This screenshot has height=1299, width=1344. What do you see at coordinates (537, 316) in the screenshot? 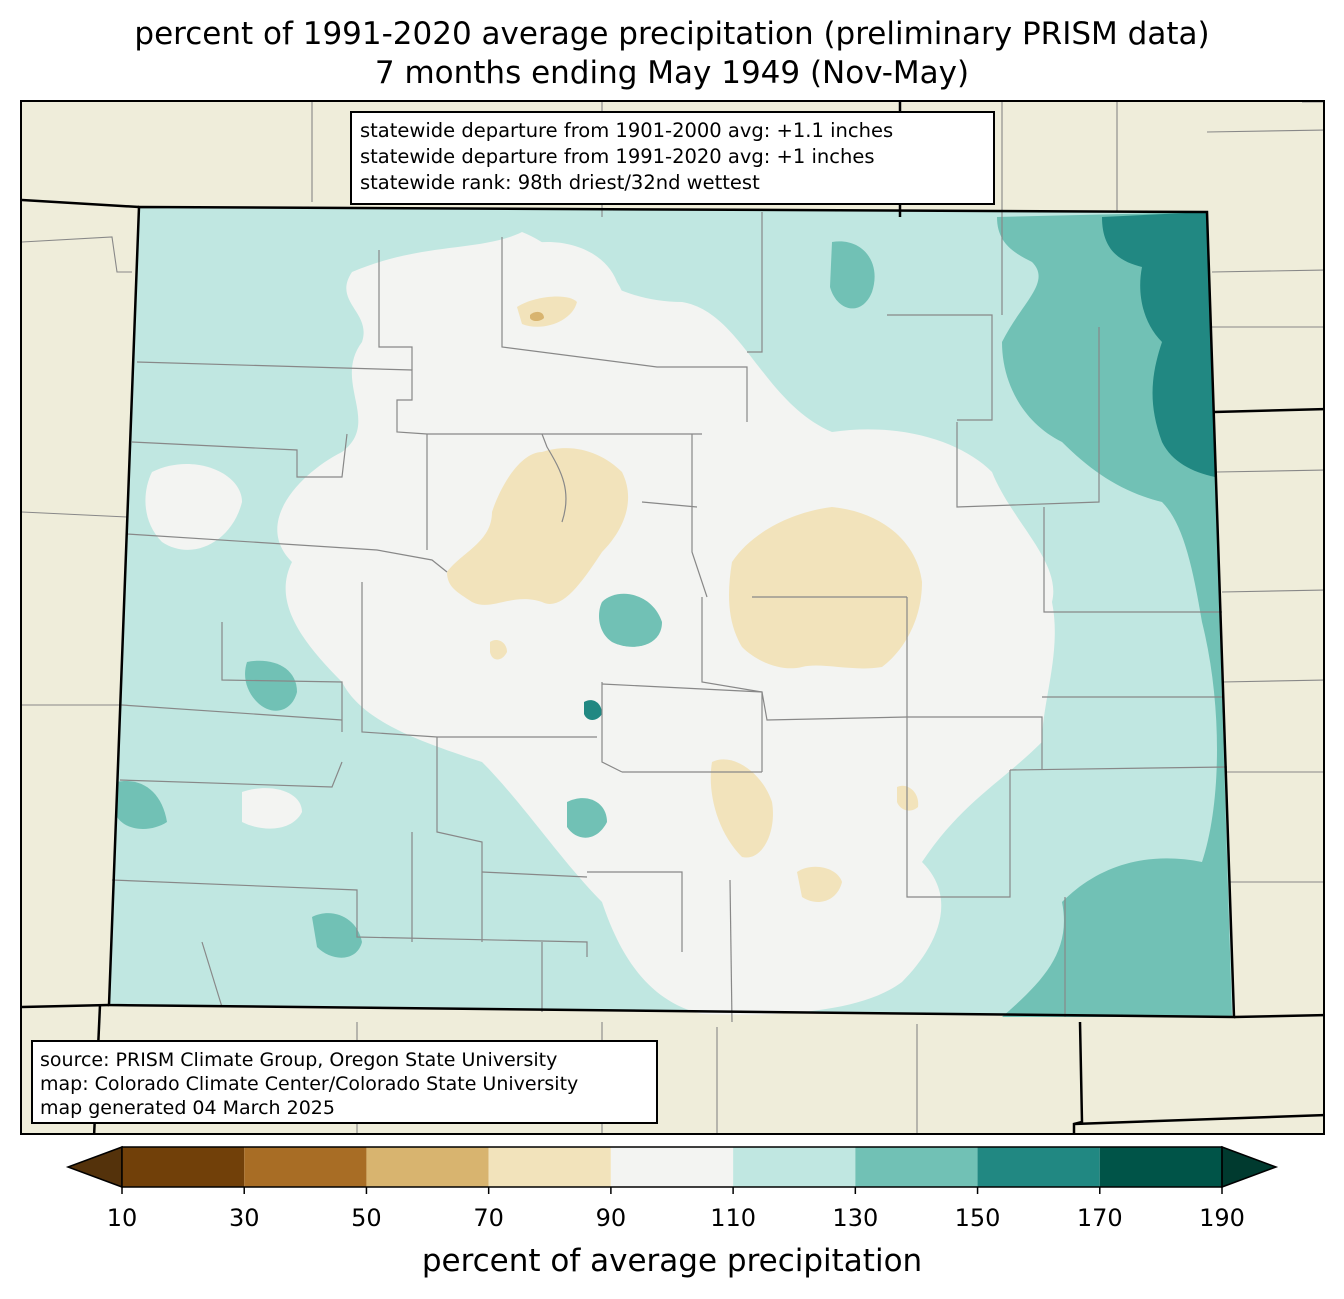
I see `dry-north-center` at bounding box center [537, 316].